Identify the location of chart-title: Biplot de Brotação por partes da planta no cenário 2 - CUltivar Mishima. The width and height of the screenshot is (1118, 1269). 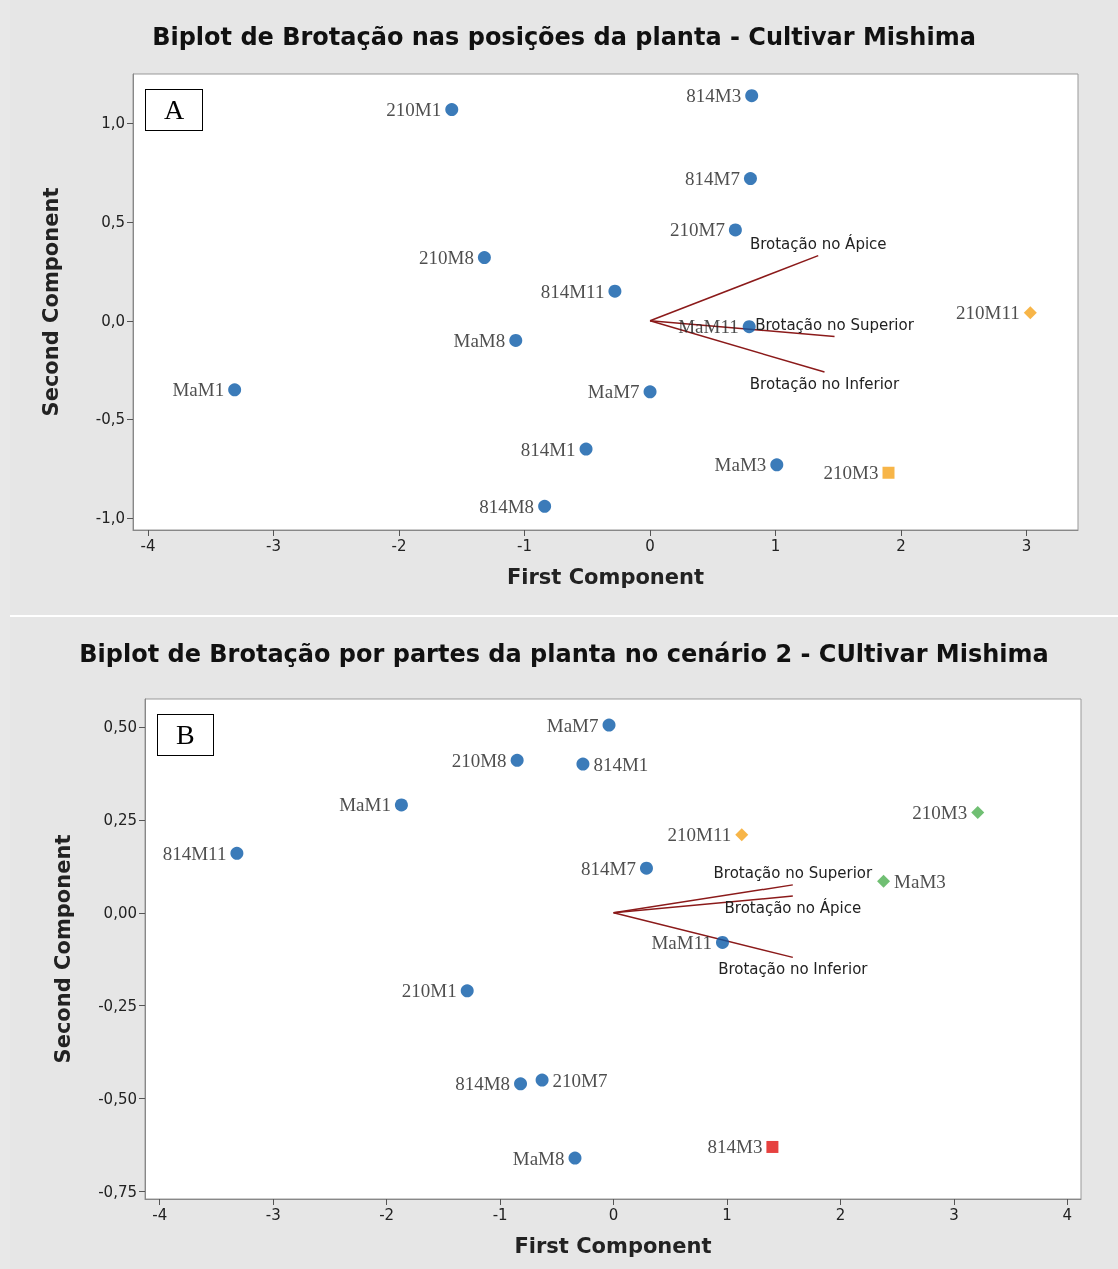
(564, 654).